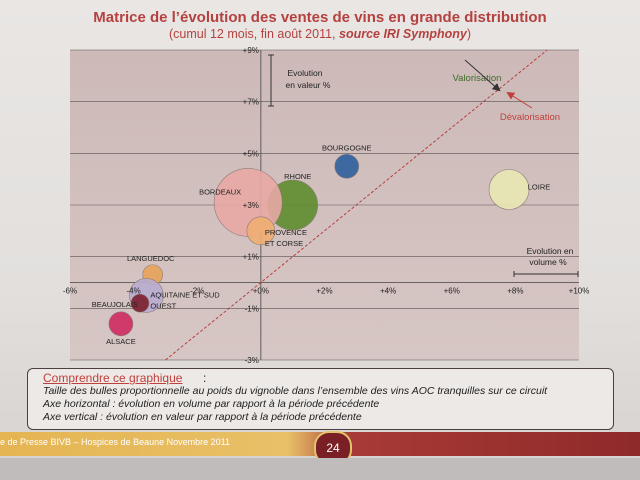 The width and height of the screenshot is (640, 480). What do you see at coordinates (468, 34) in the screenshot?
I see `subtitle-suffix: )` at bounding box center [468, 34].